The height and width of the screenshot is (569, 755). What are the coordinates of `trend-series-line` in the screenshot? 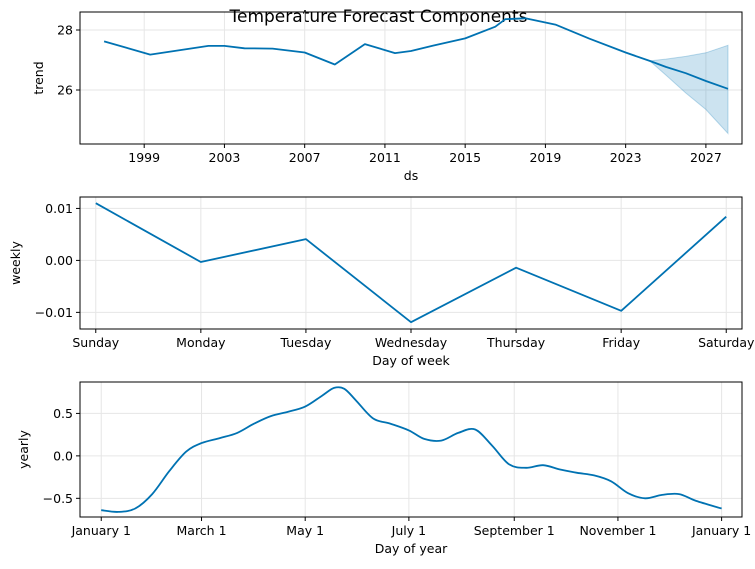 It's located at (416, 53).